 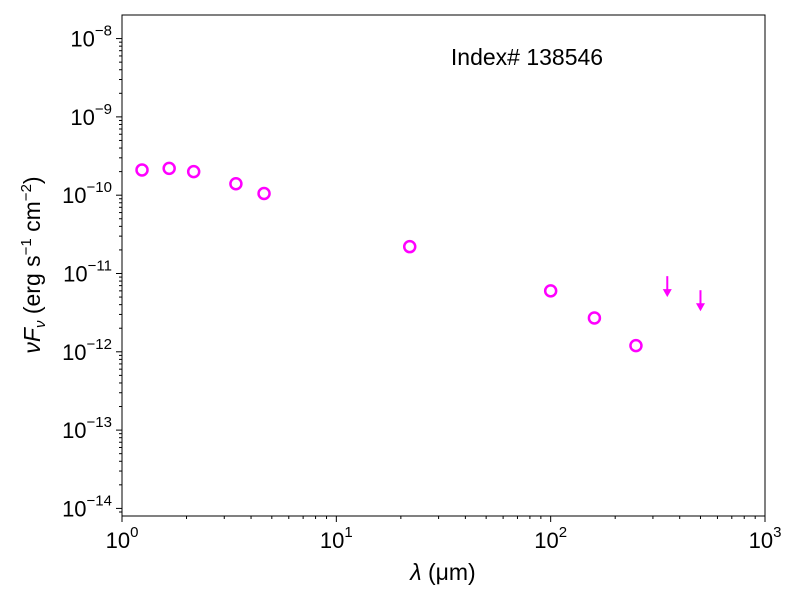 I want to click on x-tick-exponent: 0, so click(x=134, y=532).